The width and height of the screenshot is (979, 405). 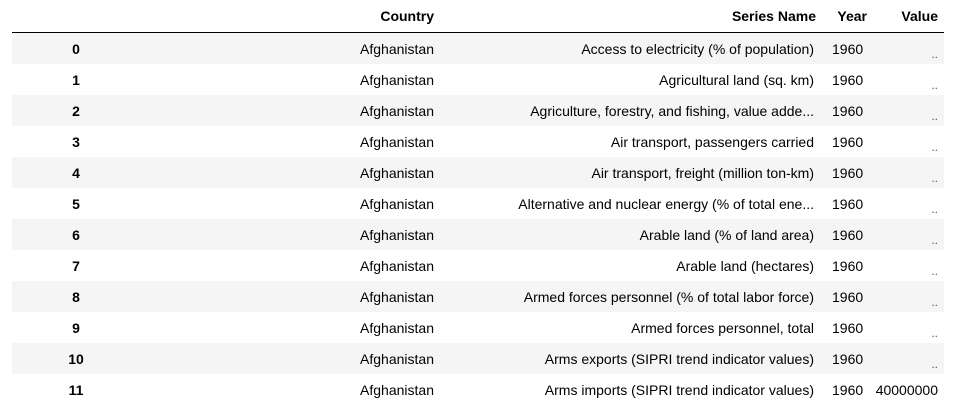 What do you see at coordinates (76, 265) in the screenshot?
I see `row-index: 7` at bounding box center [76, 265].